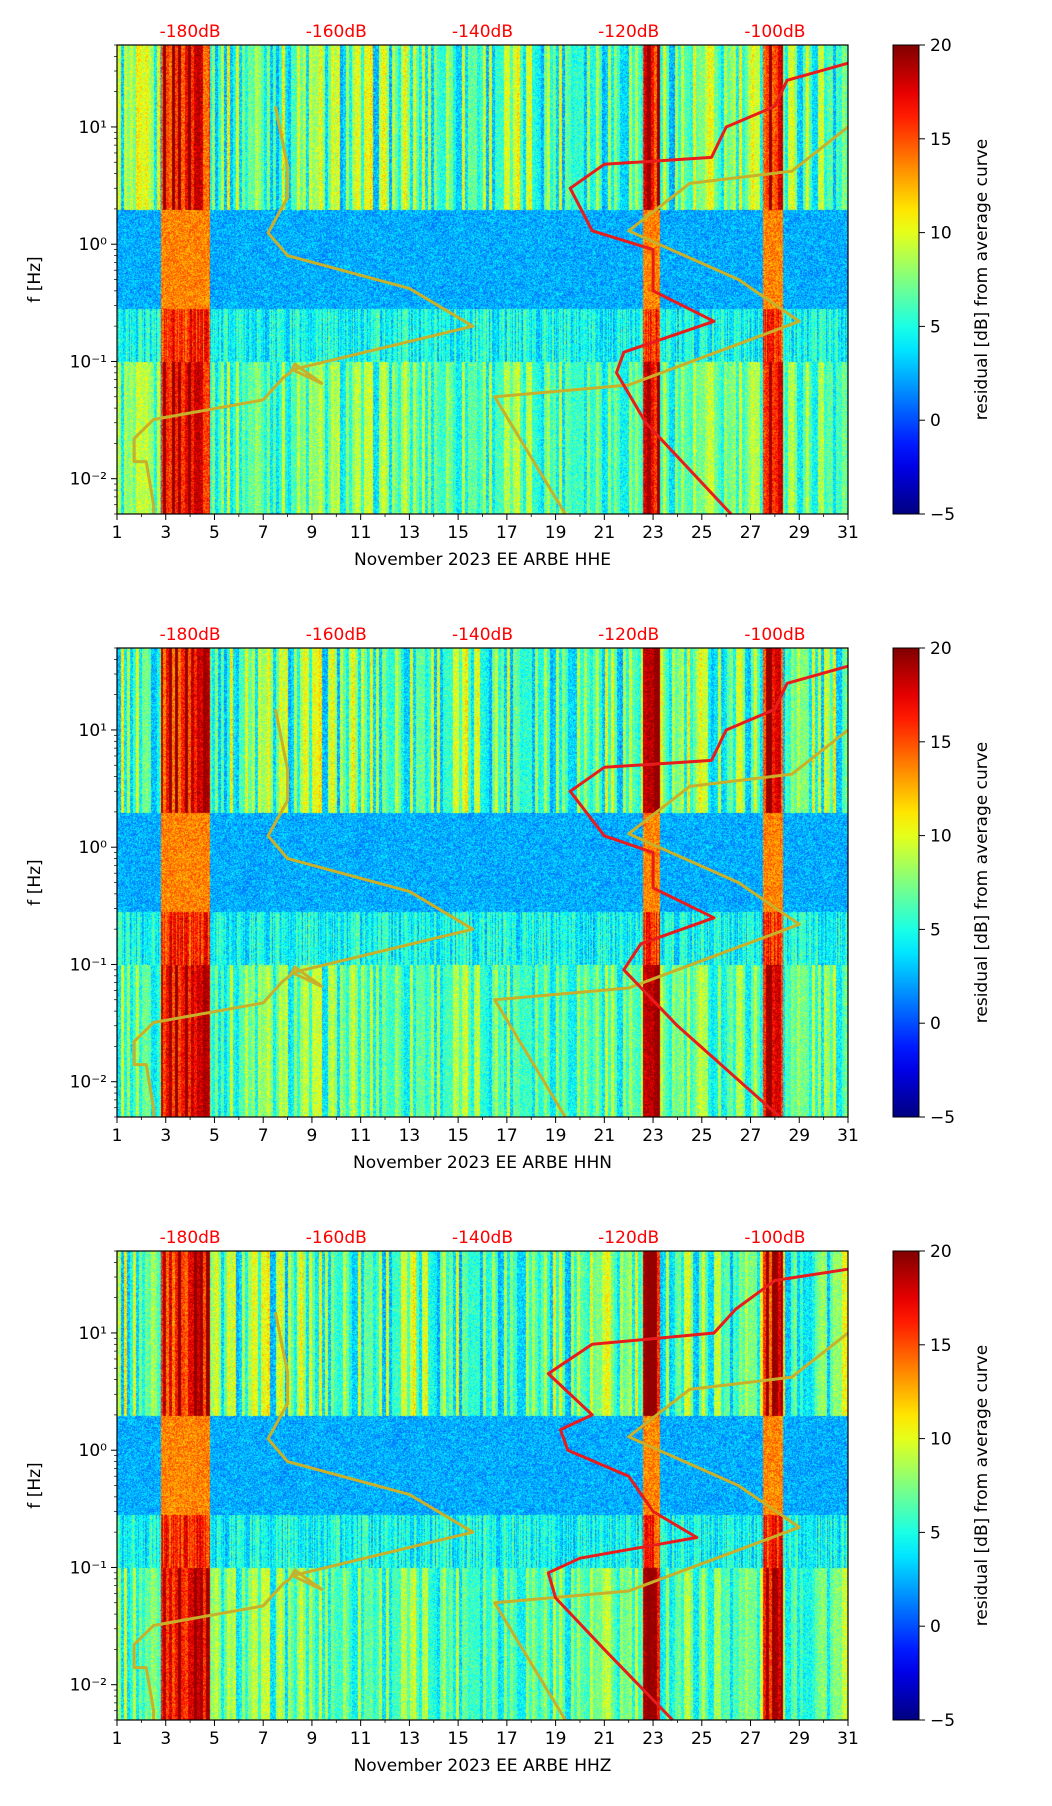 The height and width of the screenshot is (1806, 1052). I want to click on colorbar-tick-label: −5, so click(942, 1721).